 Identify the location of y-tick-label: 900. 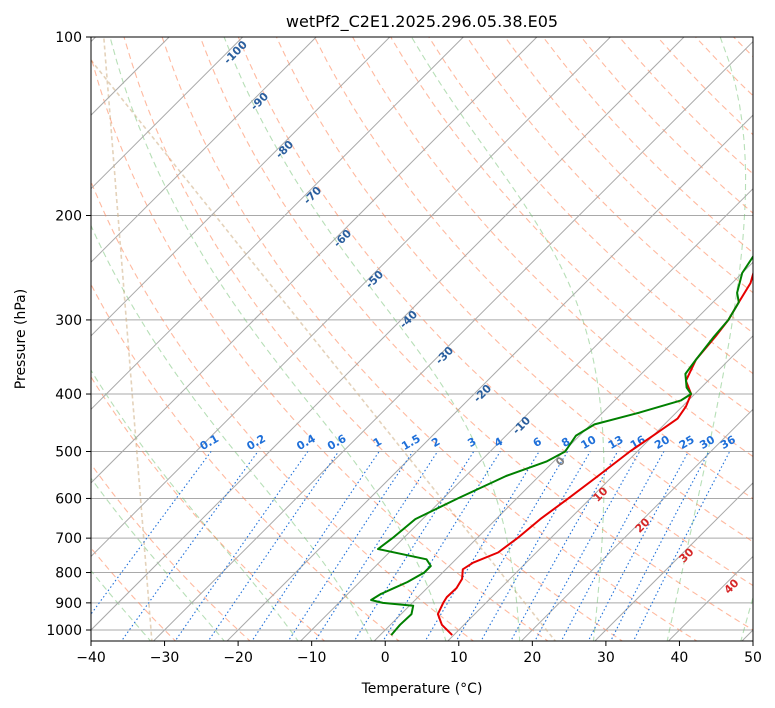
(68, 604).